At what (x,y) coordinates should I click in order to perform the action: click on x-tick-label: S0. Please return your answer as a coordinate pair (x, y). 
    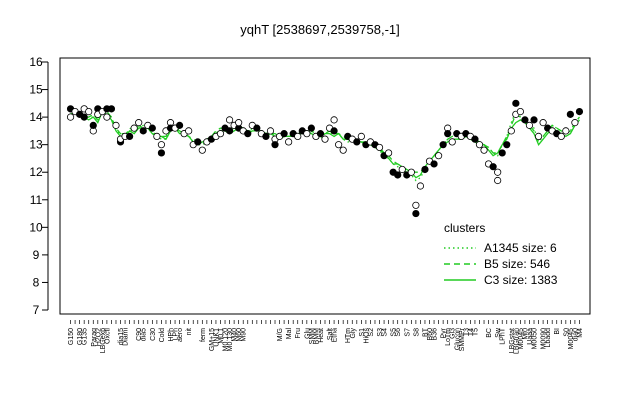
    Looking at the image, I should click on (566, 332).